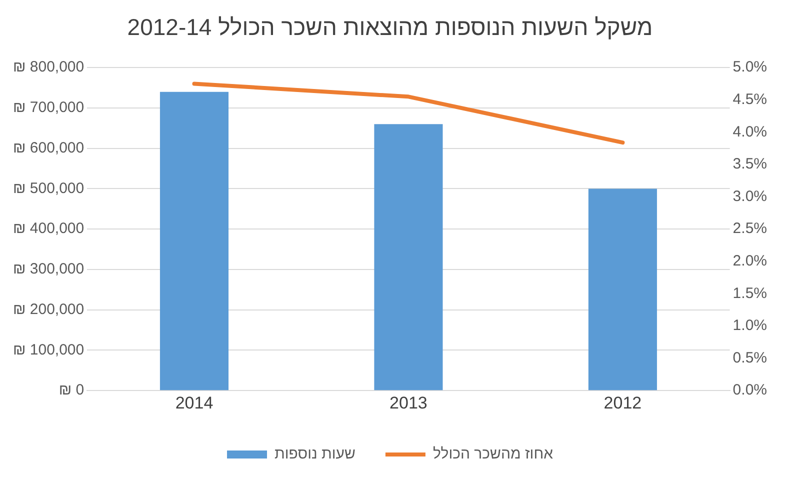 Image resolution: width=790 pixels, height=482 pixels. Describe the element at coordinates (750, 357) in the screenshot. I see `y2-tick-label: 0.5%` at that location.